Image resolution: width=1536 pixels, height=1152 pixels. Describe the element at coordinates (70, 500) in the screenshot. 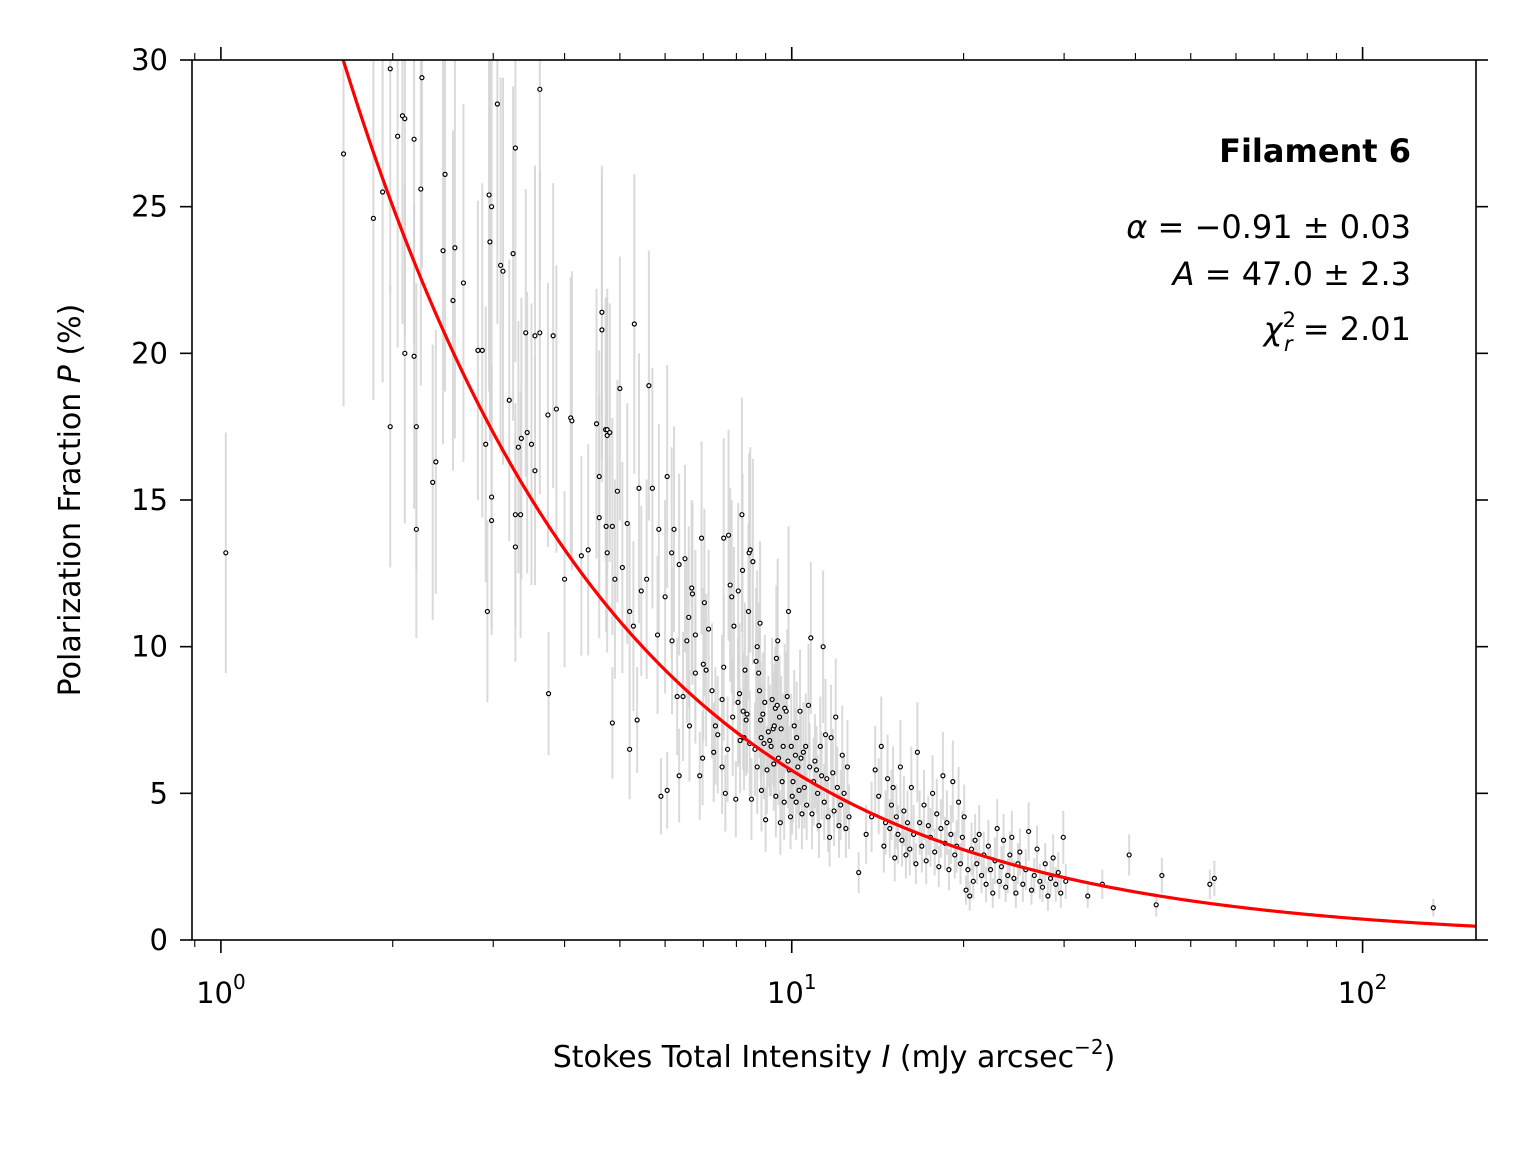

I see `y-axis-label: Polarization Fraction P (%)` at that location.